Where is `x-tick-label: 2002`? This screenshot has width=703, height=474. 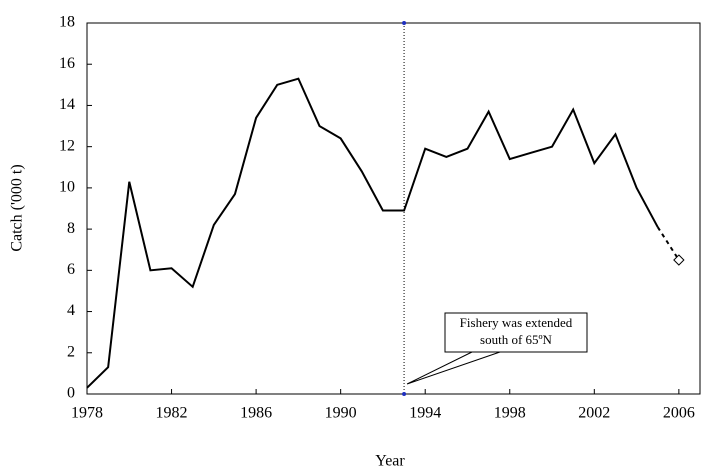 x-tick-label: 2002 is located at coordinates (594, 413).